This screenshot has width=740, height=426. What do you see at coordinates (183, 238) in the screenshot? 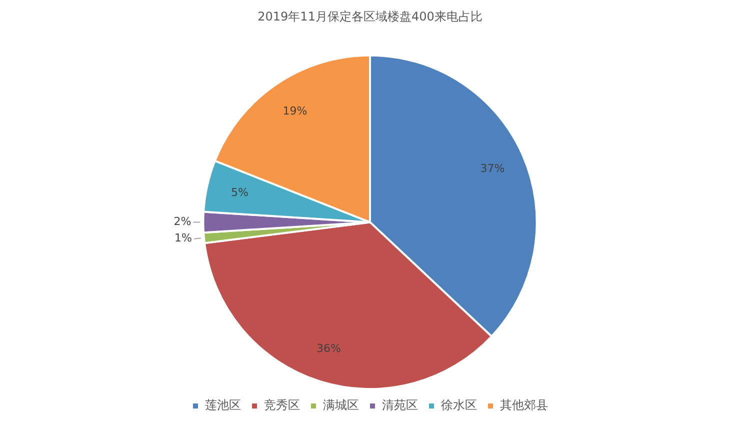
I see `data-label: 1%` at bounding box center [183, 238].